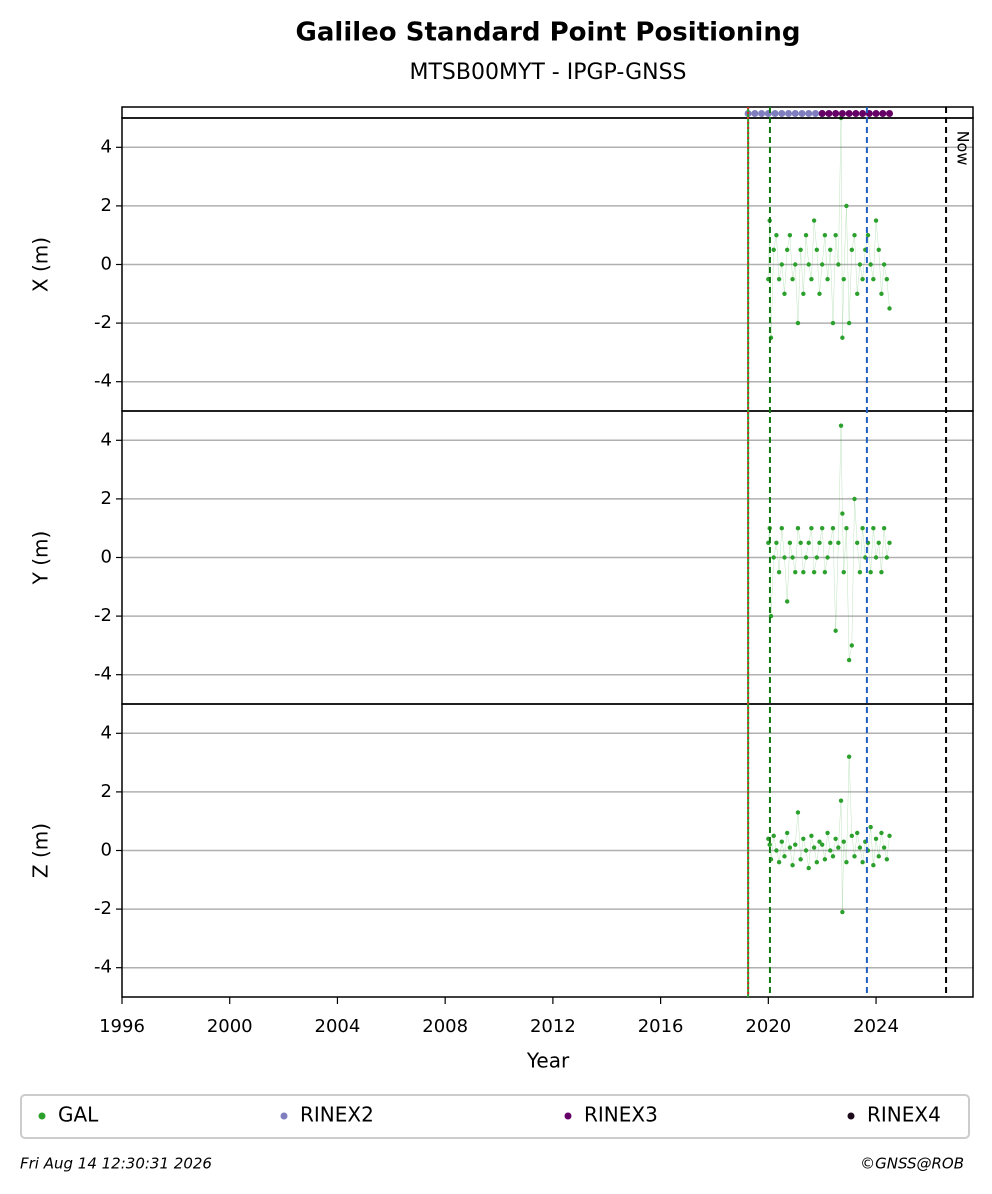 The width and height of the screenshot is (992, 1194). I want to click on legend-box, so click(495, 1116).